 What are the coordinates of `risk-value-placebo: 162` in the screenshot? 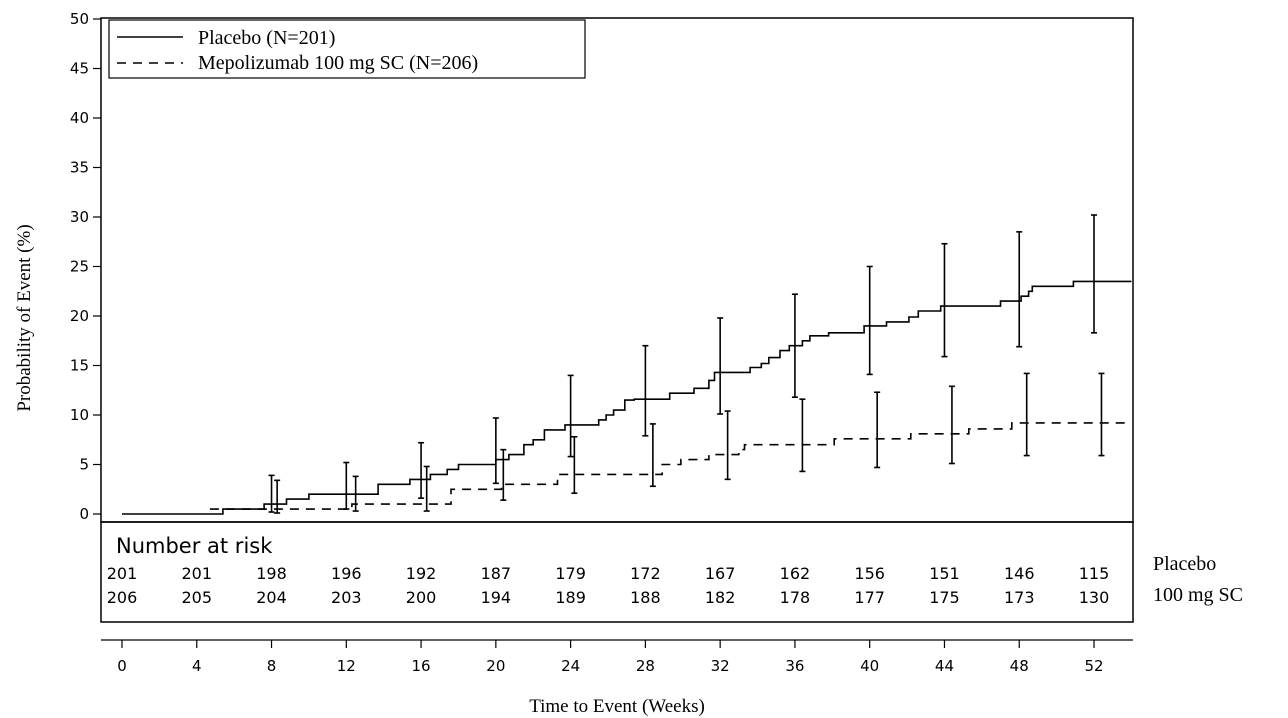 It's located at (795, 573).